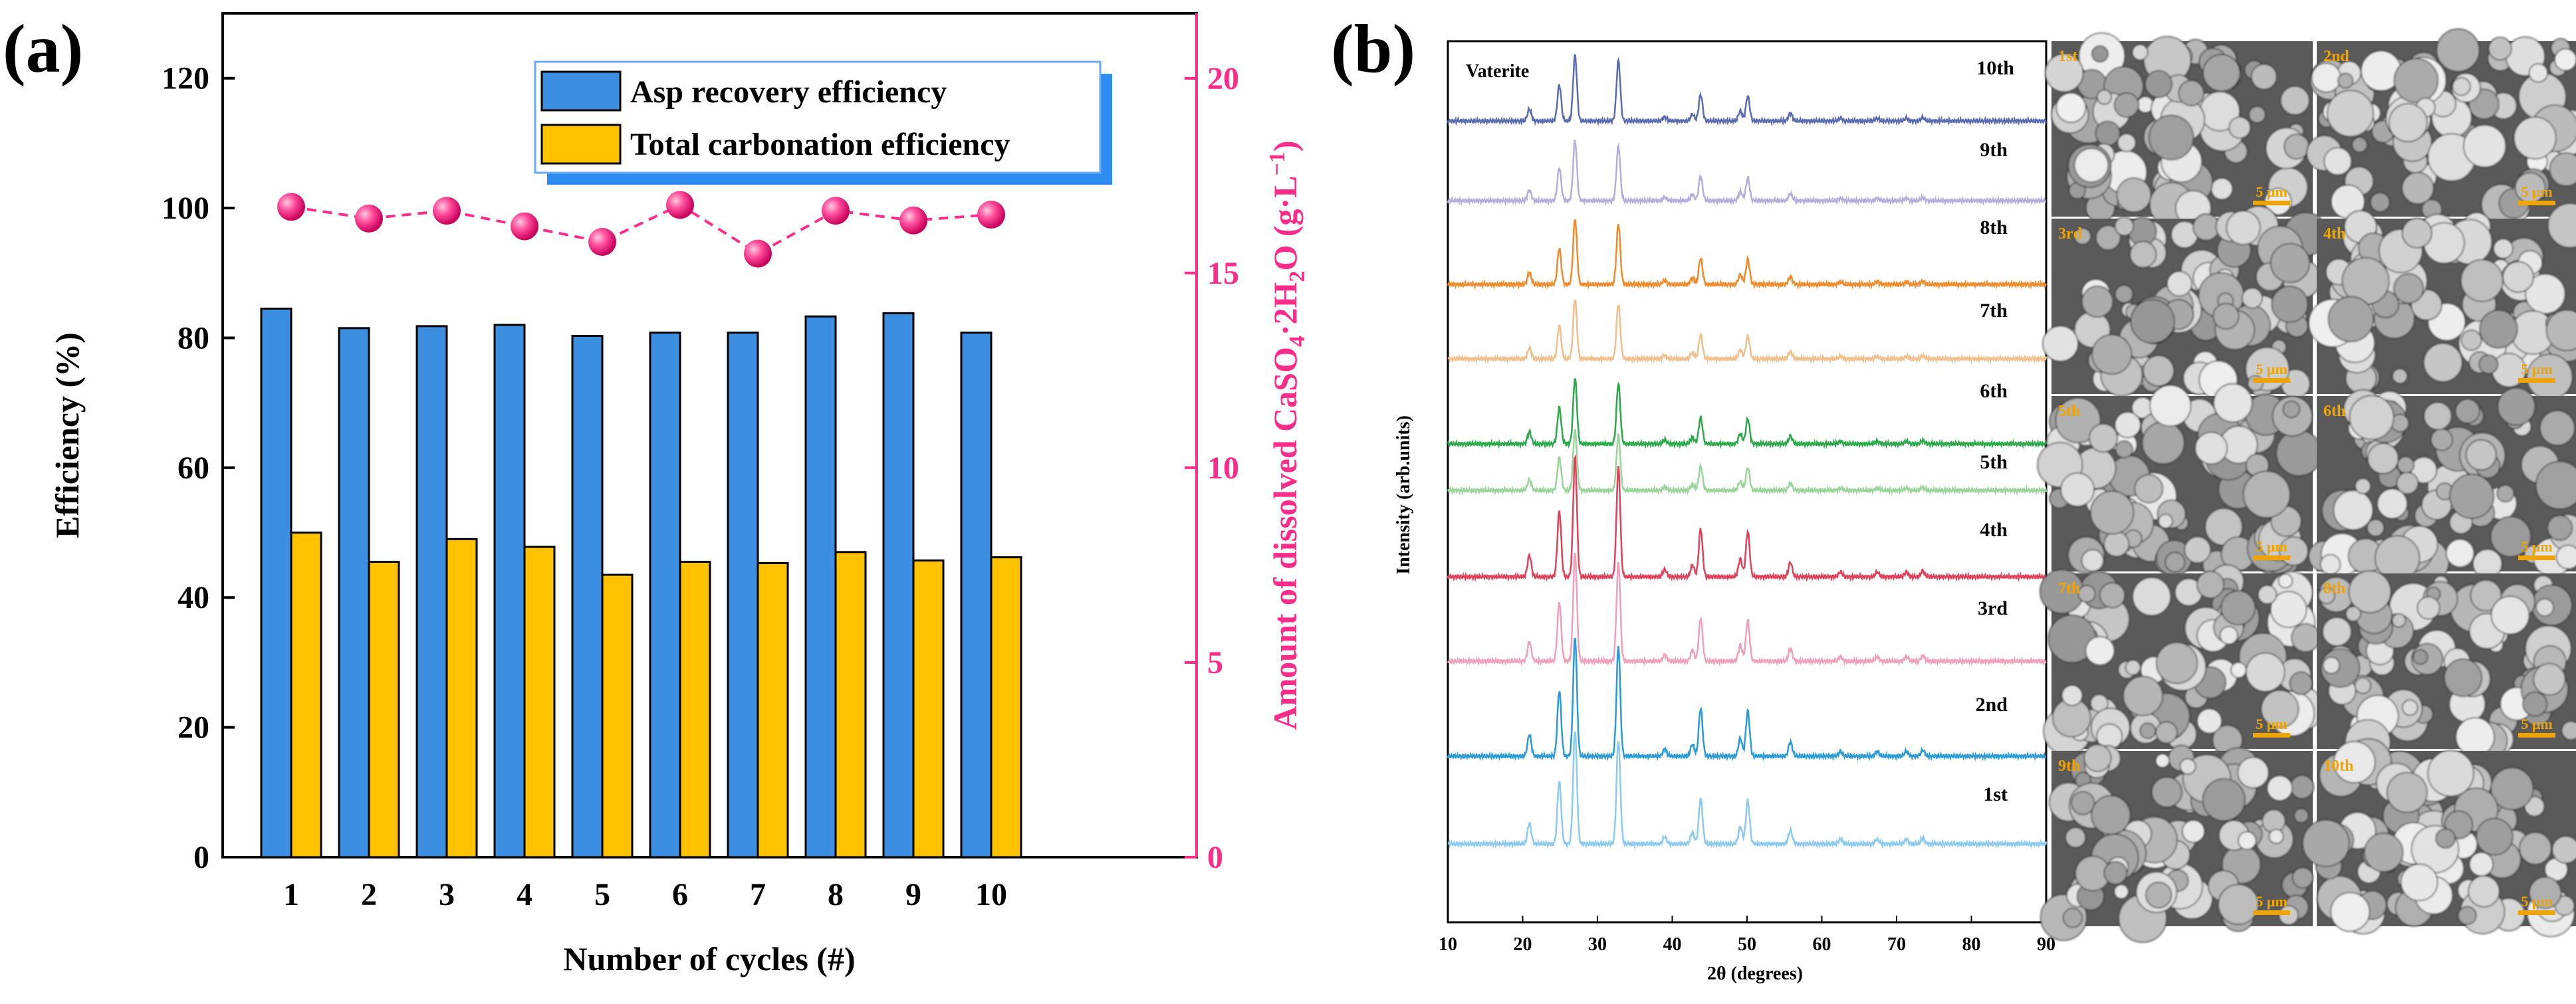 This screenshot has height=1004, width=2576. Describe the element at coordinates (2069, 588) in the screenshot. I see `sem-label: 7th` at that location.